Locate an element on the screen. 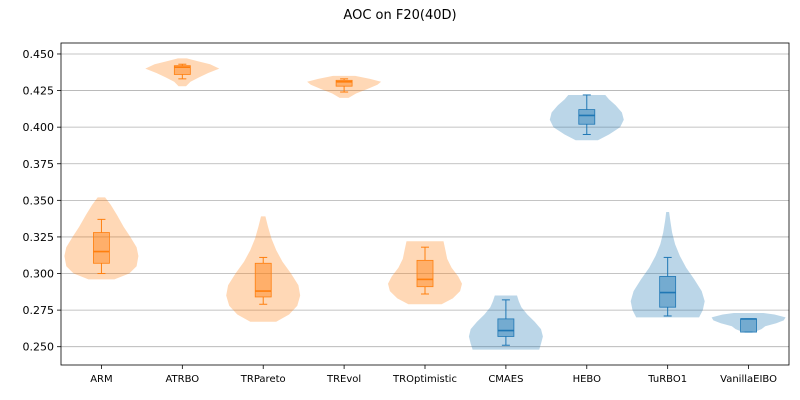  violin-VanillaEIBO is located at coordinates (748, 323).